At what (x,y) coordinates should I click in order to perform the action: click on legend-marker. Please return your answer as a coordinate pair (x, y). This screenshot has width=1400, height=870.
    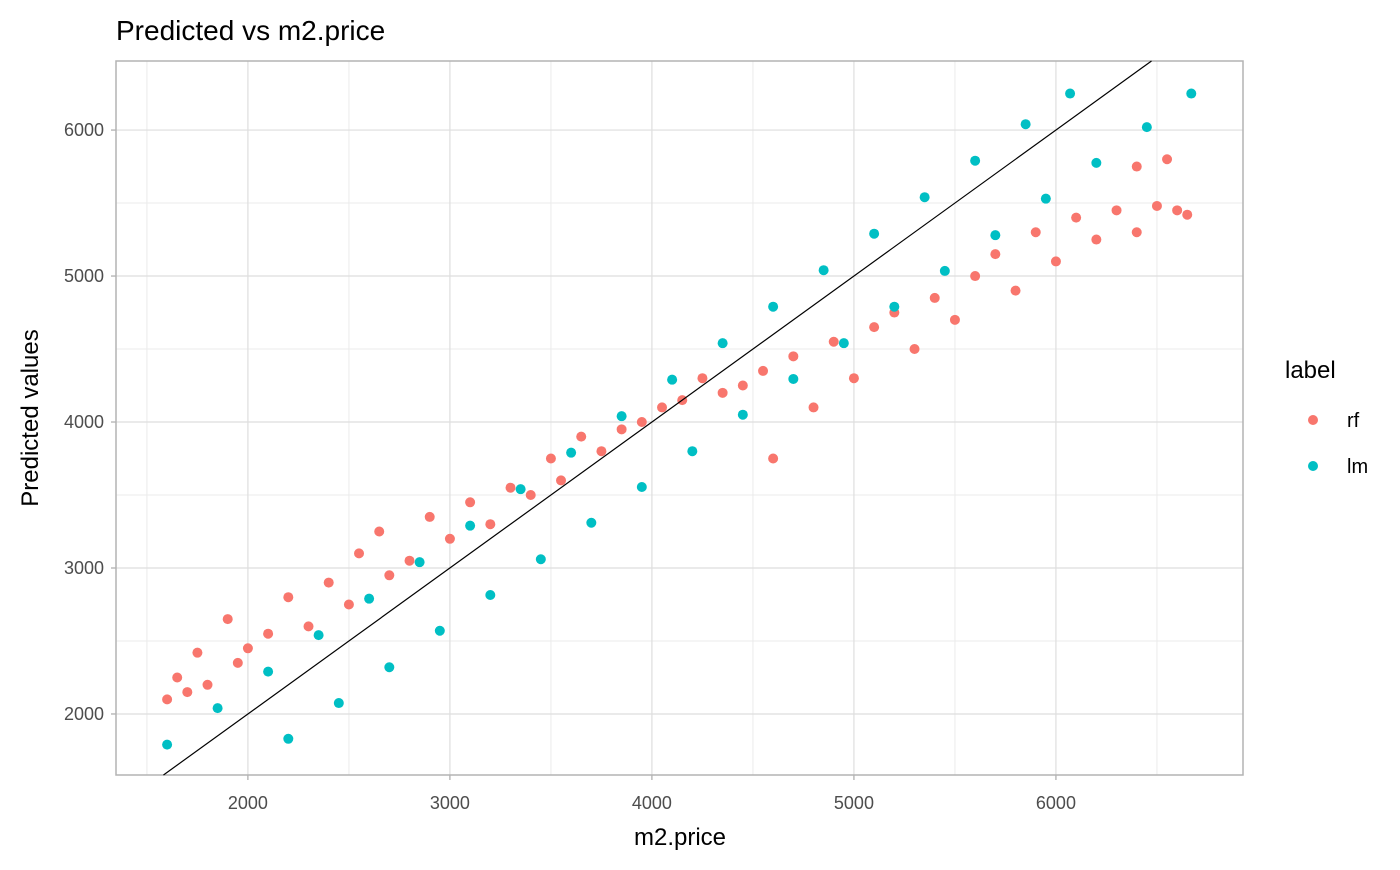
    Looking at the image, I should click on (1313, 466).